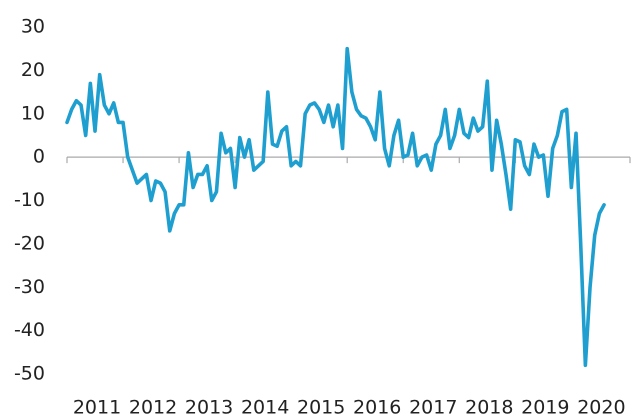 The height and width of the screenshot is (418, 643). Describe the element at coordinates (209, 407) in the screenshot. I see `x-tick-label: 2013` at that location.